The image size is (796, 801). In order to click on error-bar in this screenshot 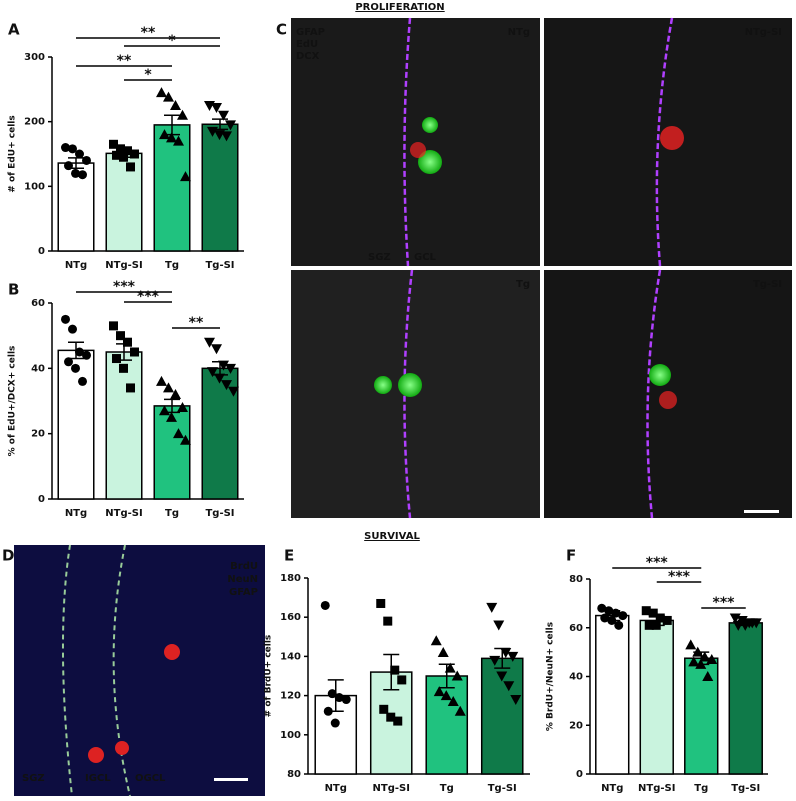, I will do `click(446, 676)`.